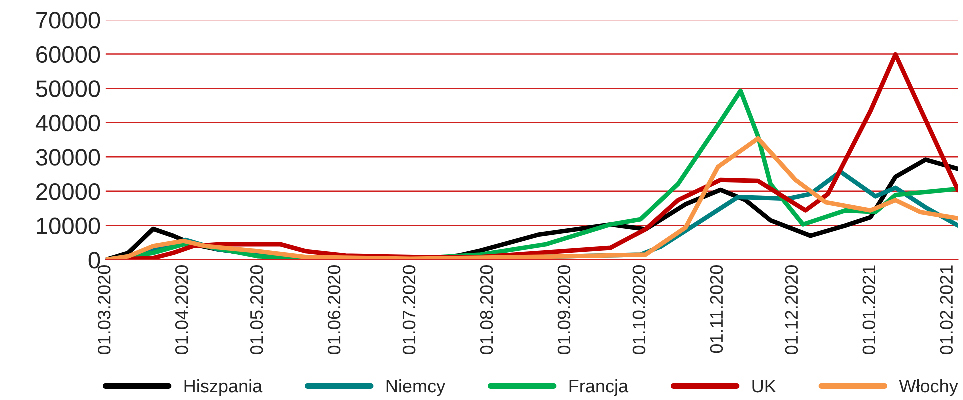  What do you see at coordinates (409, 310) in the screenshot?
I see `x-tick-label: 01.07.2020` at bounding box center [409, 310].